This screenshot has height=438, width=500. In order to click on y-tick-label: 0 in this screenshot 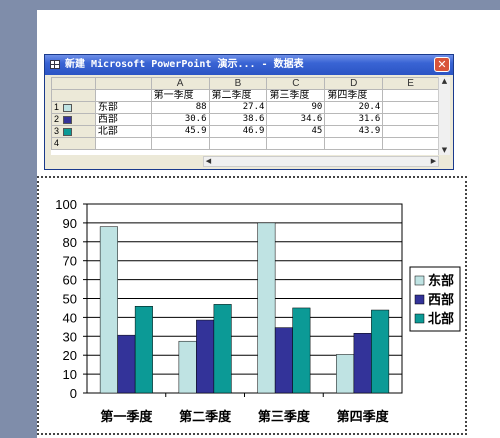, I will do `click(73, 393)`.